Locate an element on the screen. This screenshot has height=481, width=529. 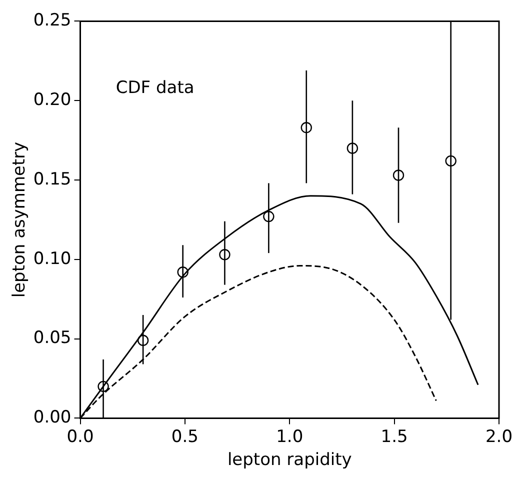
y-tick-label: 0.05 is located at coordinates (52, 338).